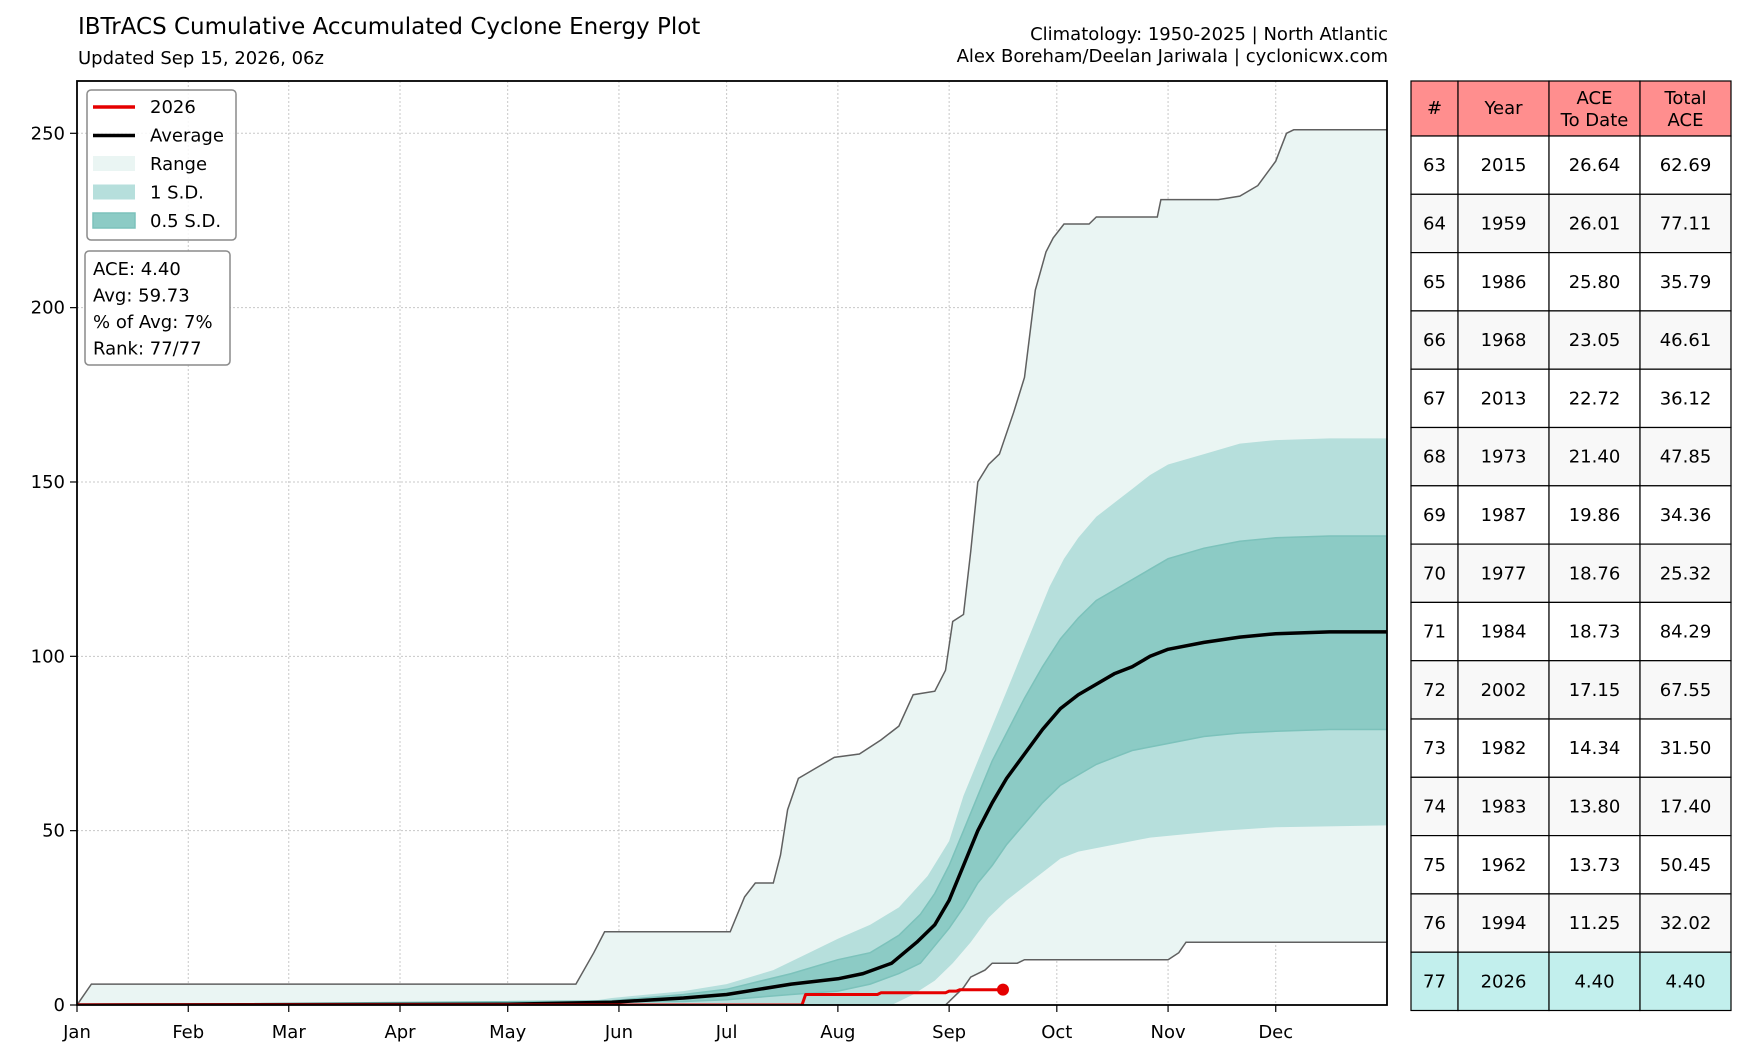 Image resolution: width=1745 pixels, height=1063 pixels. Describe the element at coordinates (1594, 120) in the screenshot. I see `table-header-label: To Date` at that location.